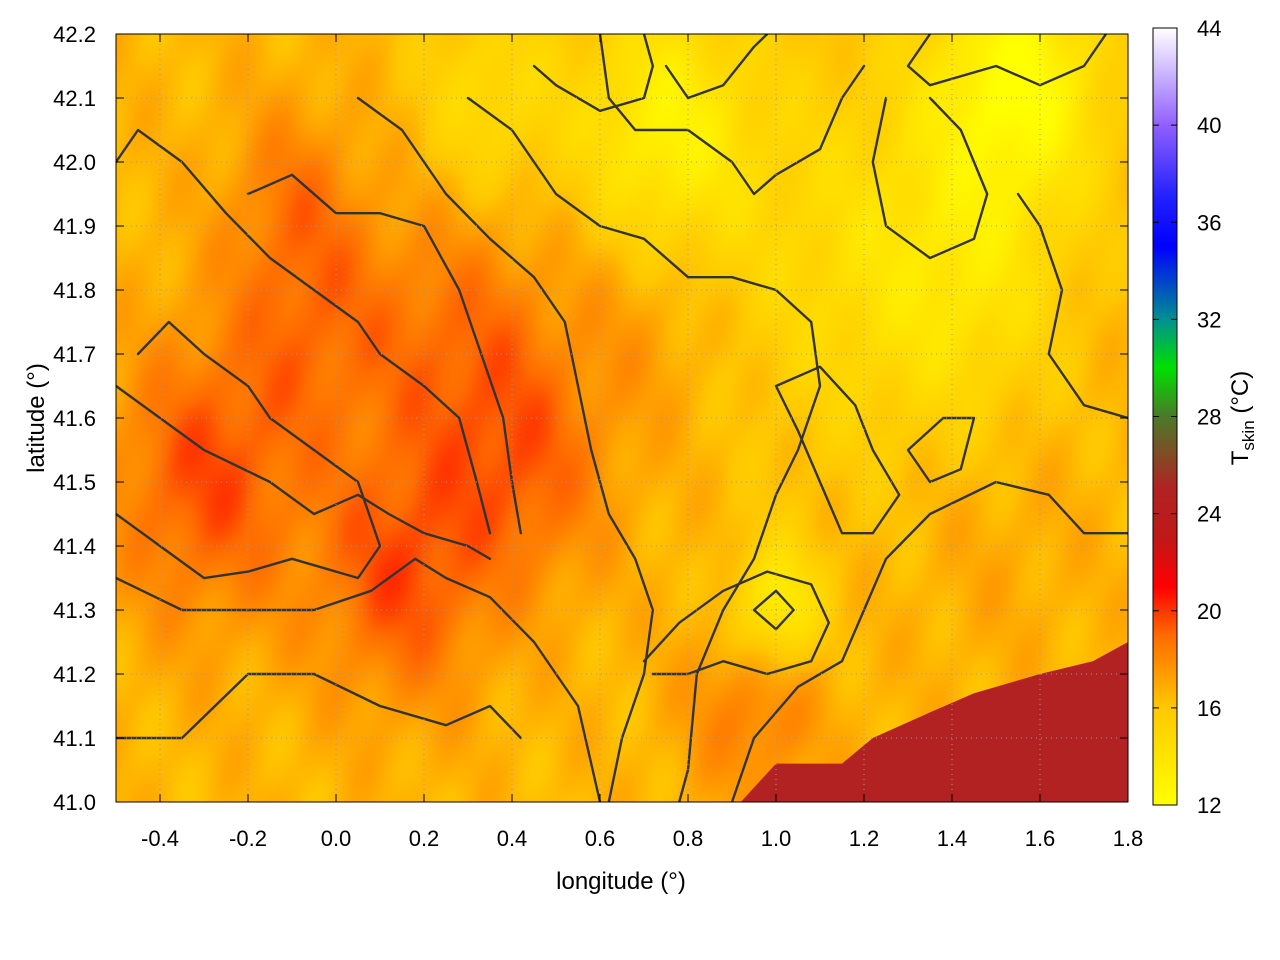  What do you see at coordinates (74, 354) in the screenshot?
I see `y-tick-label: 41.7` at bounding box center [74, 354].